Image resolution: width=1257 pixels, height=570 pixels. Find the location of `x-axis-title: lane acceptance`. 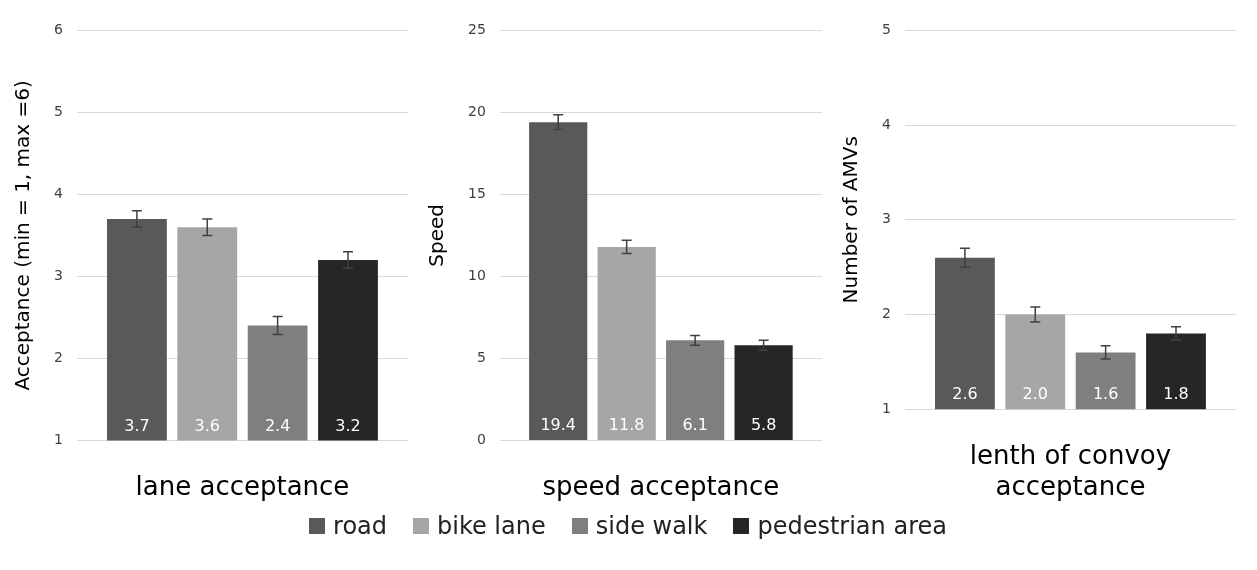

x-axis-title: lane acceptance is located at coordinates (242, 486).